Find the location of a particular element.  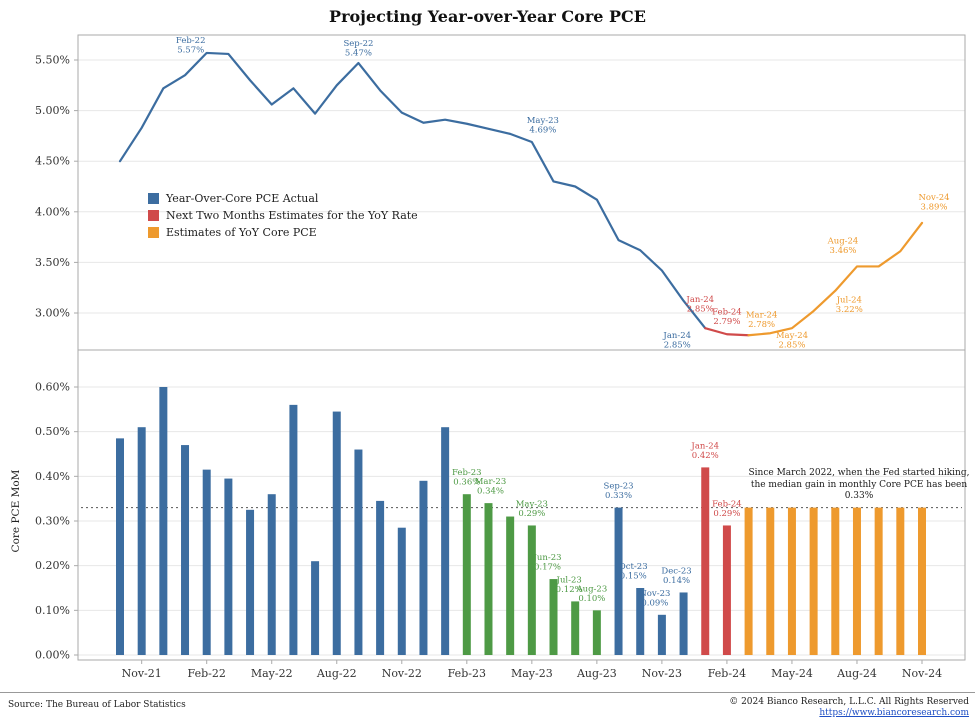

svg-text: 3.00% is located at coordinates (52, 313).